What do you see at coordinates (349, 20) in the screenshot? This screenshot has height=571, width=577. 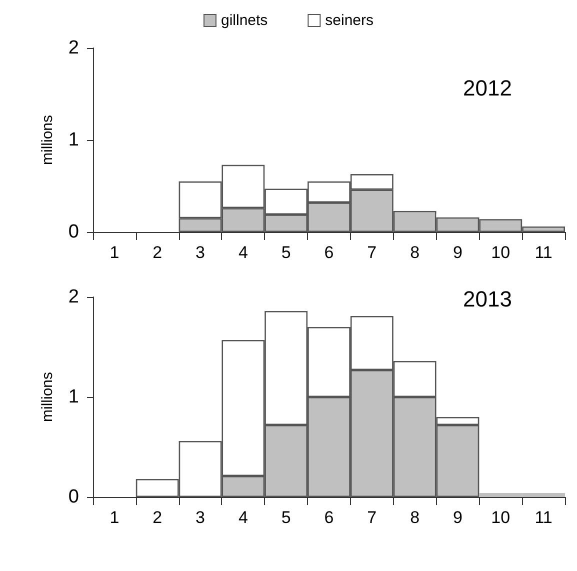 I see `legend-label: seiners` at bounding box center [349, 20].